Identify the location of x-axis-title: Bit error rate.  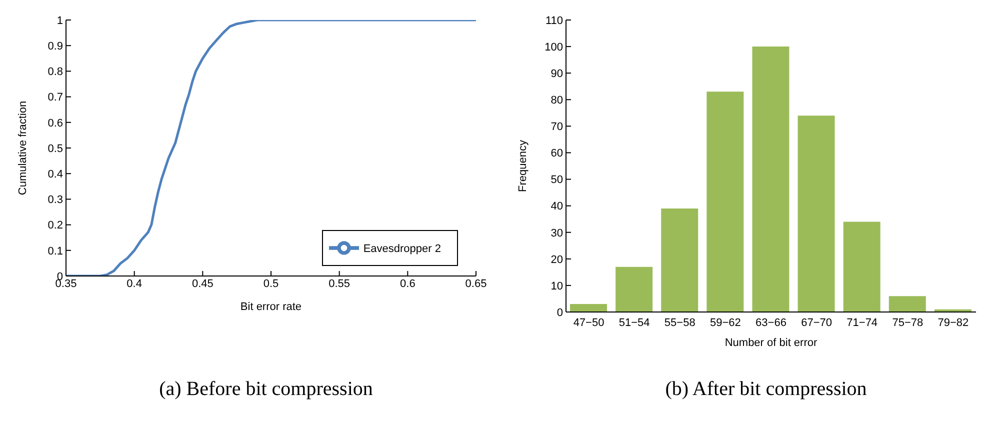
(271, 307).